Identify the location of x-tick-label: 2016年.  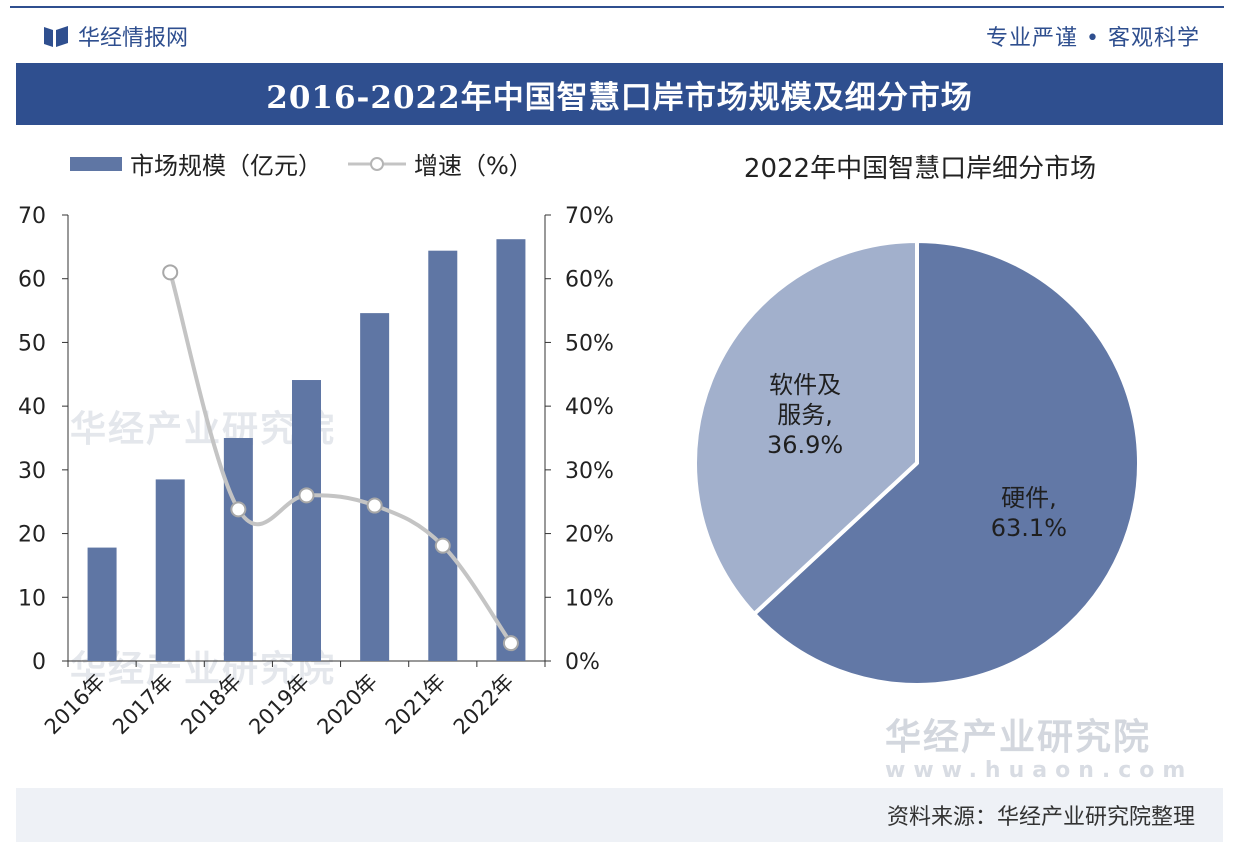
(75, 705).